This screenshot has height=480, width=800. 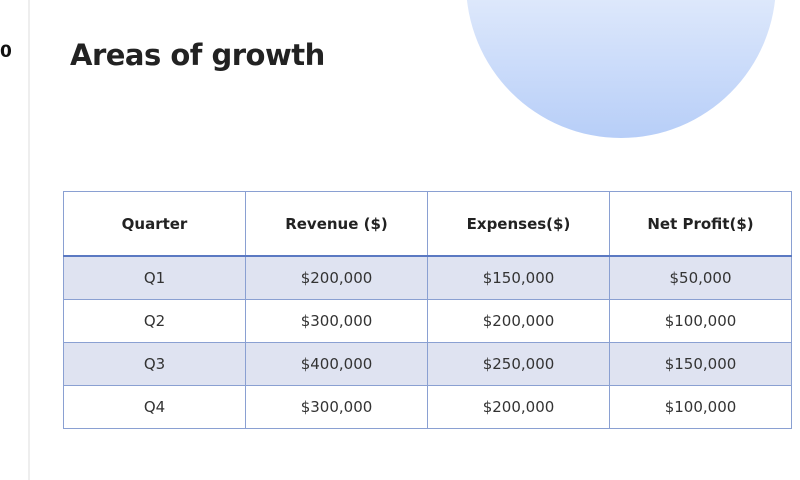 What do you see at coordinates (621, 69) in the screenshot?
I see `decorative-circle` at bounding box center [621, 69].